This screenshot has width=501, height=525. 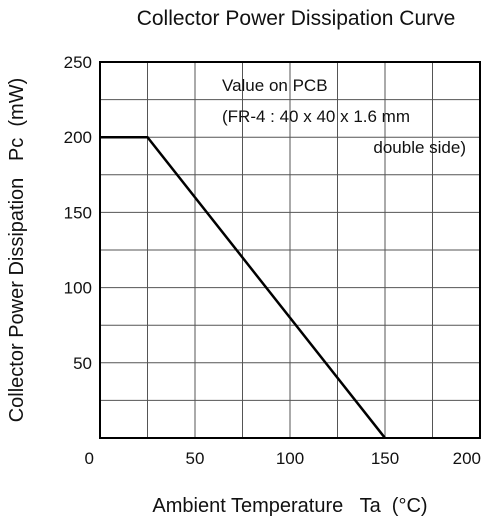 What do you see at coordinates (290, 458) in the screenshot?
I see `x-tick-label: 100` at bounding box center [290, 458].